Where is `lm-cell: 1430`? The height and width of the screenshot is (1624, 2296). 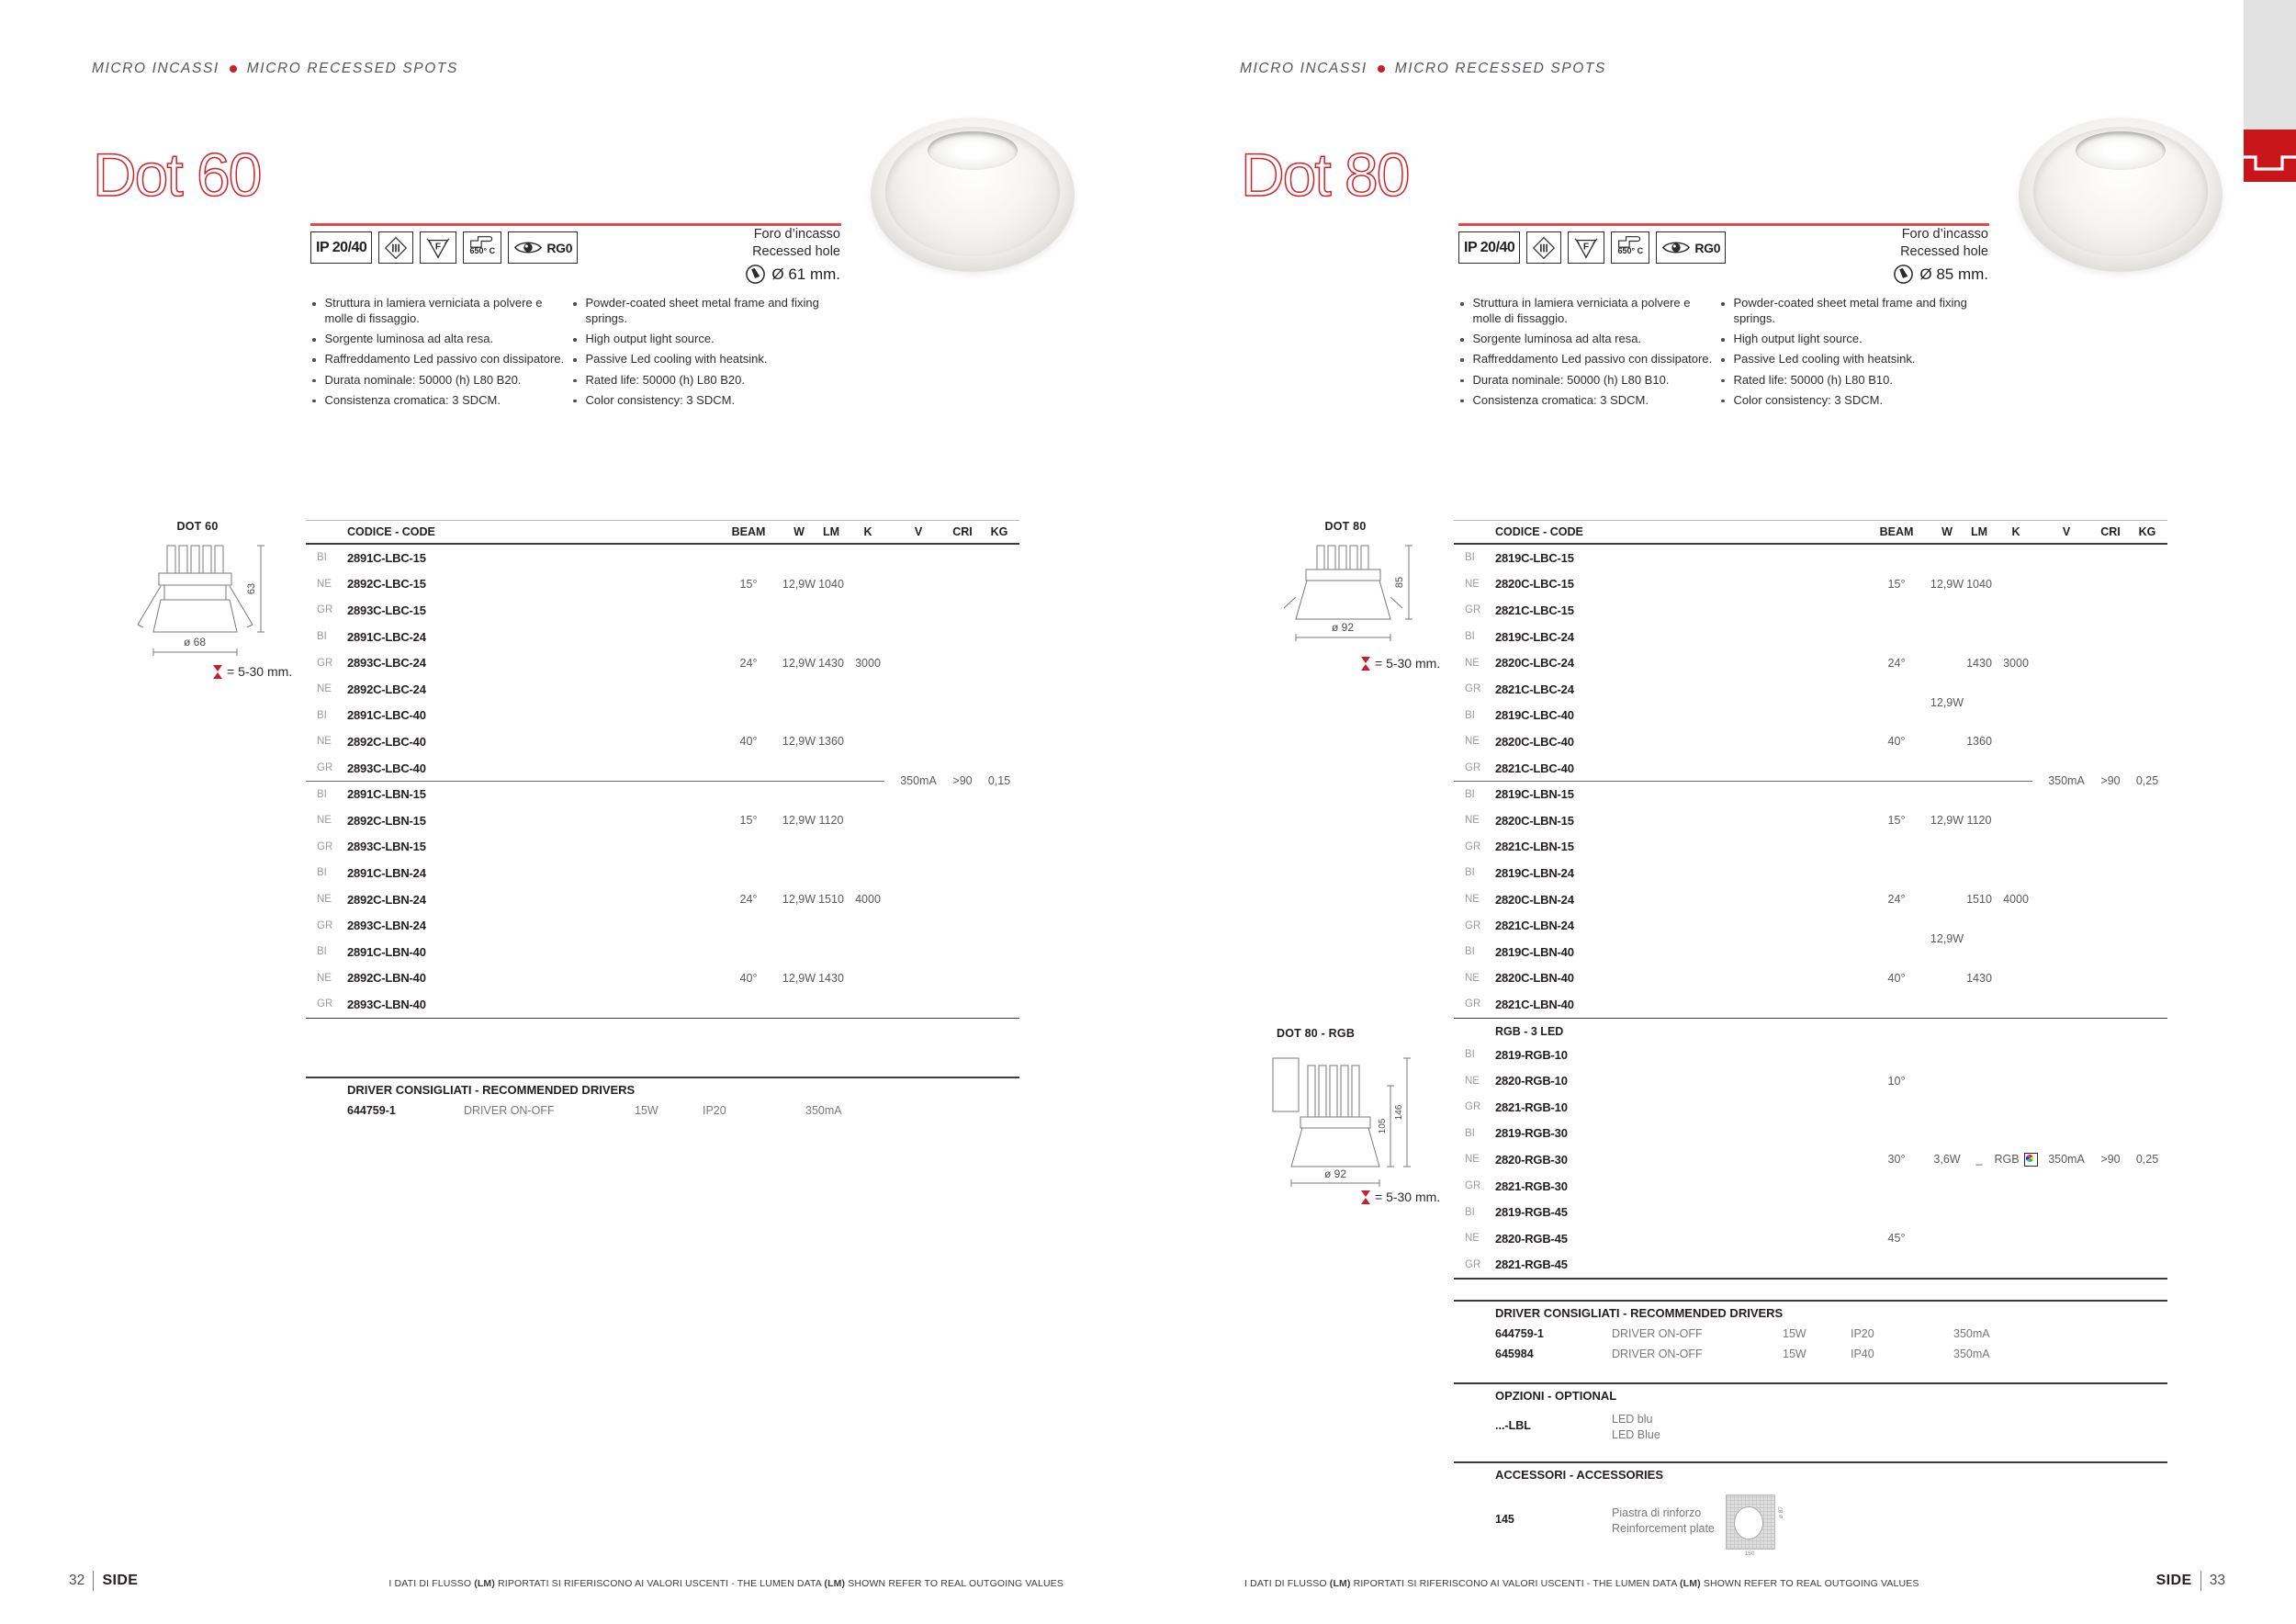
lm-cell: 1430 is located at coordinates (831, 978).